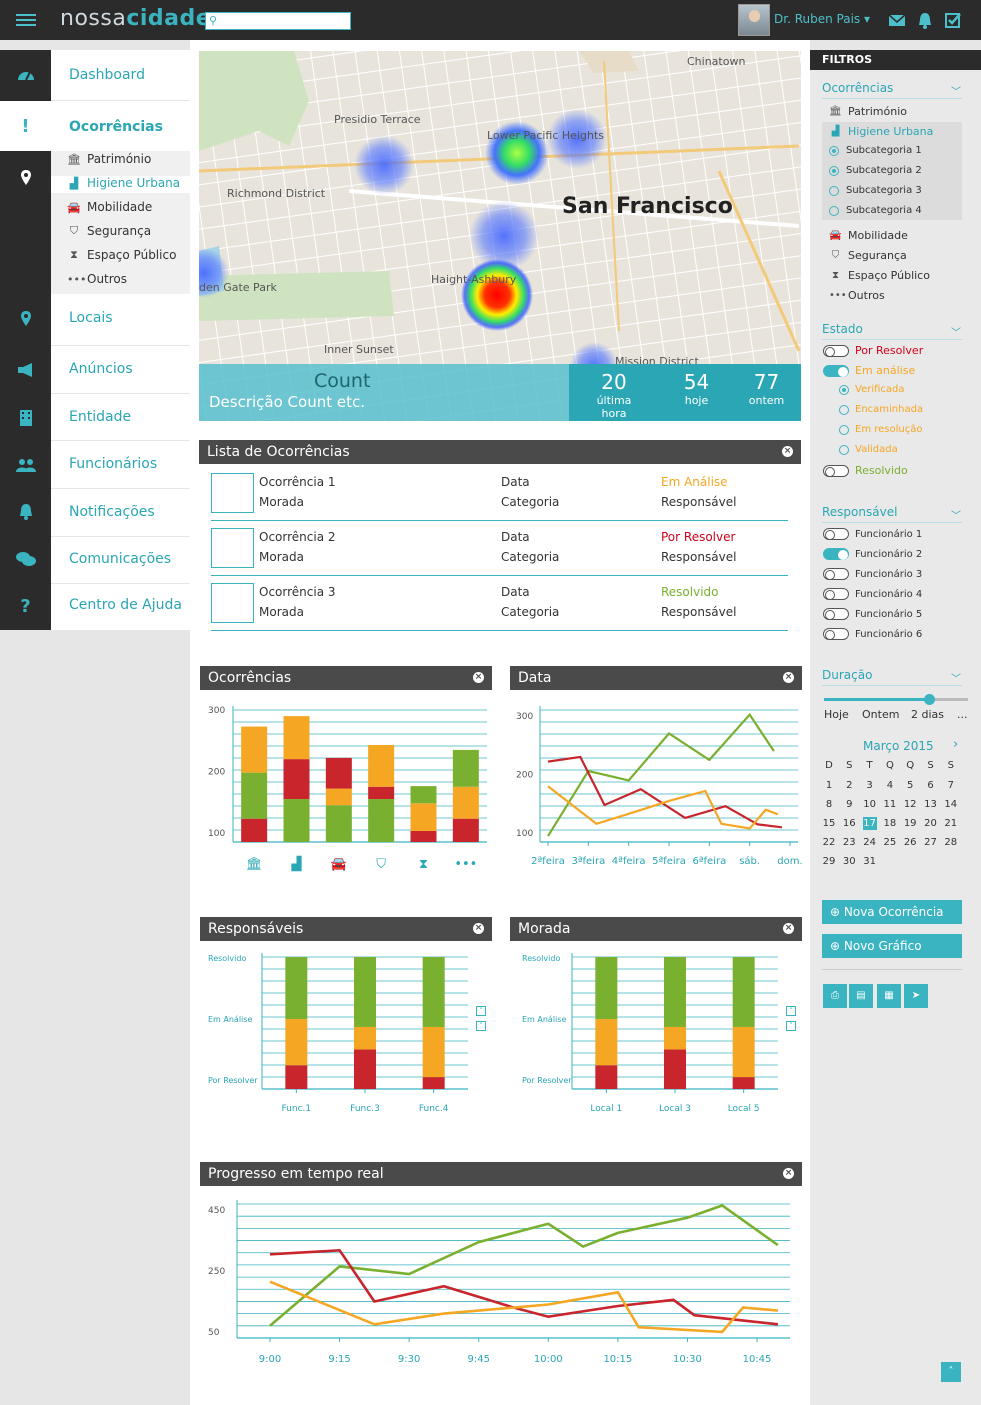 Image resolution: width=981 pixels, height=1405 pixels. I want to click on app-logo: nossacidade, so click(135, 18).